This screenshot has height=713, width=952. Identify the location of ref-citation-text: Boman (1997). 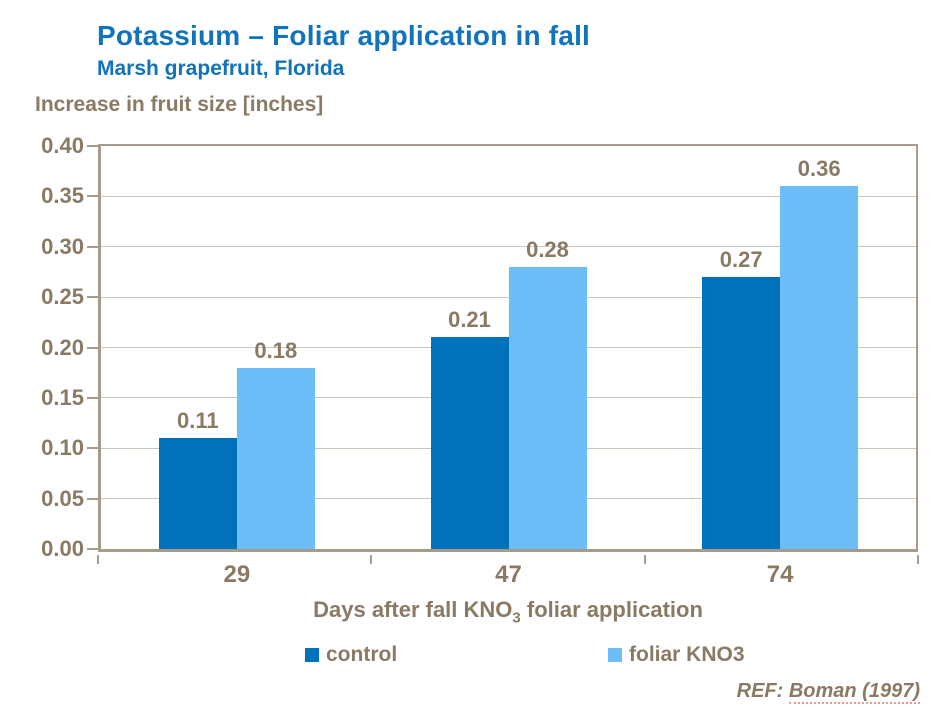
(854, 692).